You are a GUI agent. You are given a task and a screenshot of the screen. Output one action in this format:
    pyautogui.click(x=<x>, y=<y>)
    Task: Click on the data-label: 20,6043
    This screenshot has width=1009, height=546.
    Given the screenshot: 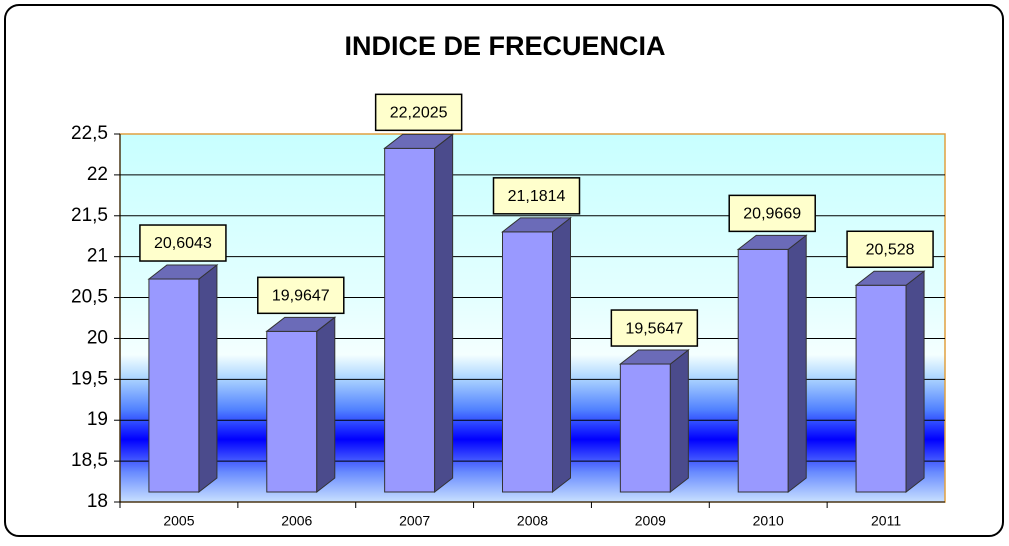 What is the action you would take?
    pyautogui.click(x=183, y=243)
    